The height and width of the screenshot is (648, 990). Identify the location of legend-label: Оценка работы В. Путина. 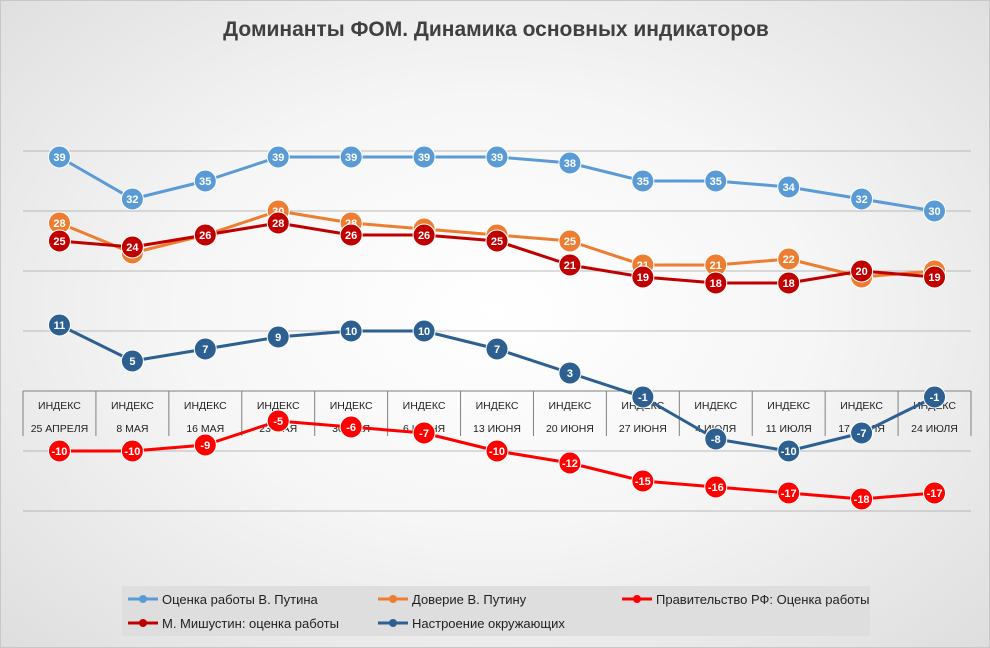
(240, 599).